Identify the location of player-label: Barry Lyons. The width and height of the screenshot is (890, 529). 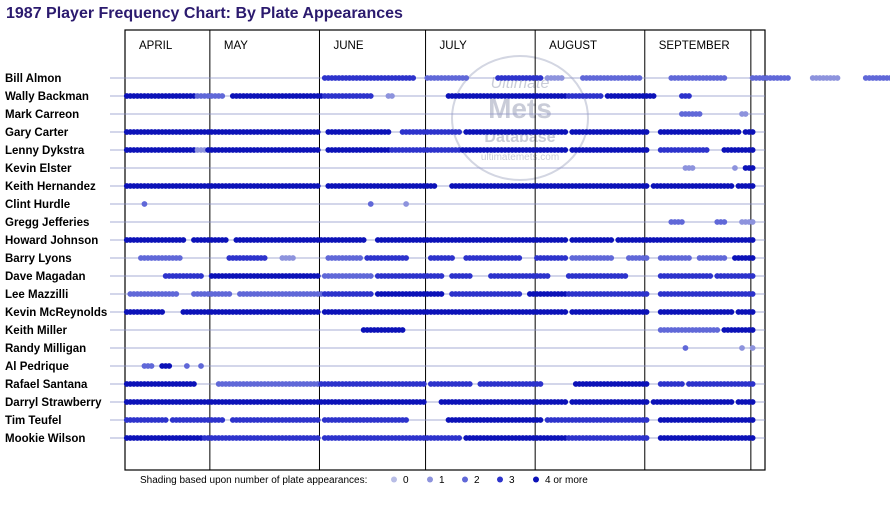
(38, 259).